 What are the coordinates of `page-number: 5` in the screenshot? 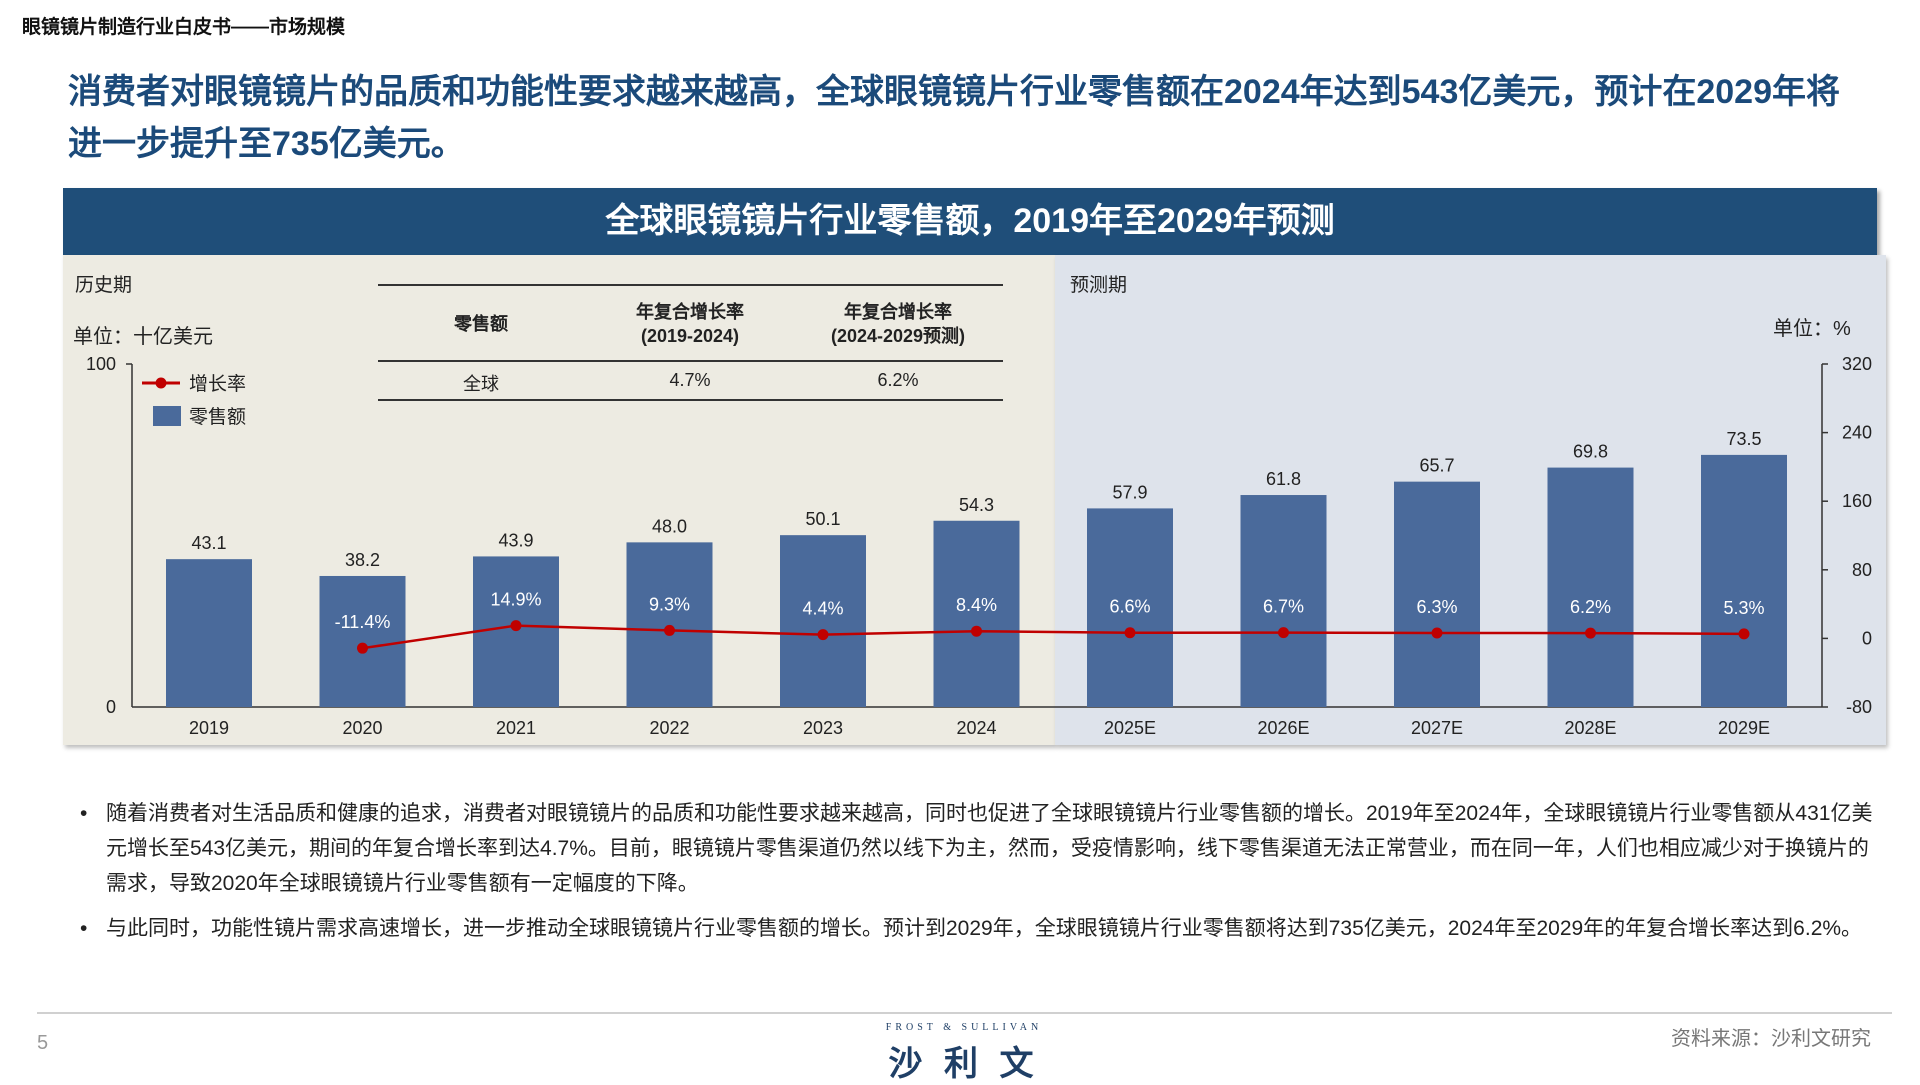 It's located at (43, 1043).